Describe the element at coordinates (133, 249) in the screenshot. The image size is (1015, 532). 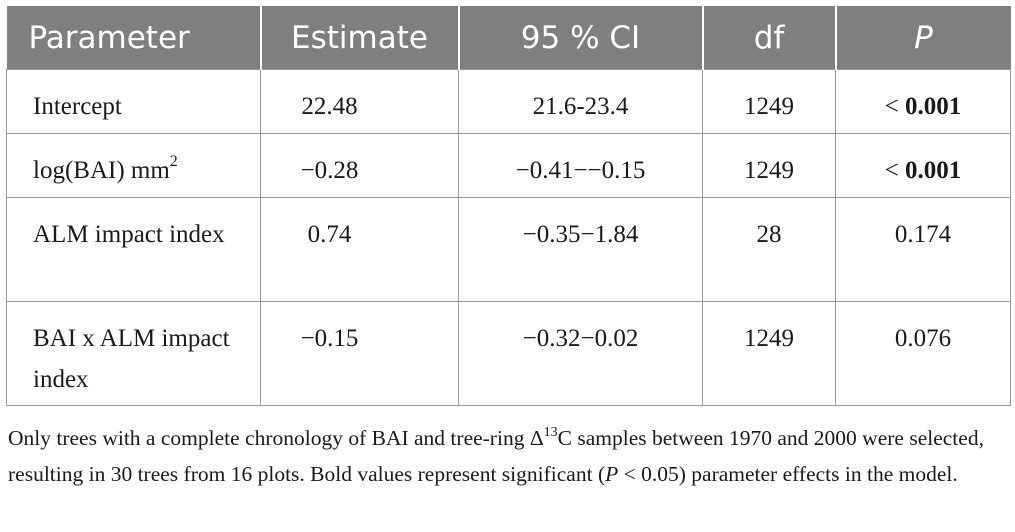
I see `cell-parameter: ALM impact index` at that location.